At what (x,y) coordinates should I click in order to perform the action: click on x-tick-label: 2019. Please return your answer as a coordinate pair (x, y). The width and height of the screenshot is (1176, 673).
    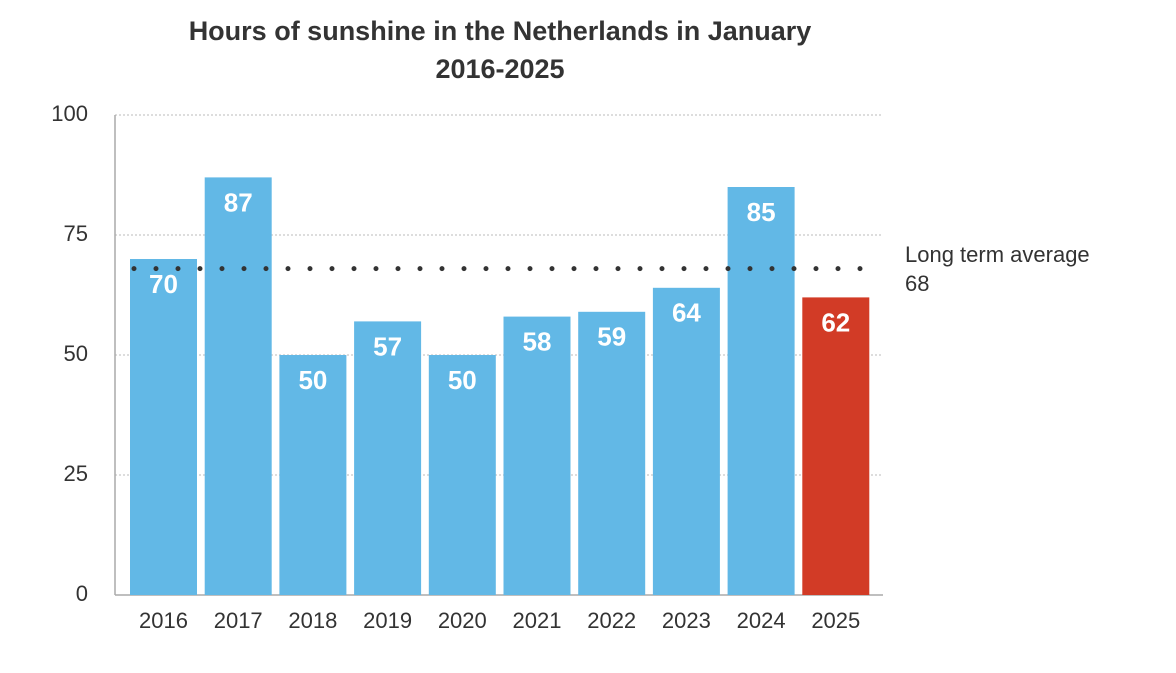
    Looking at the image, I should click on (387, 620).